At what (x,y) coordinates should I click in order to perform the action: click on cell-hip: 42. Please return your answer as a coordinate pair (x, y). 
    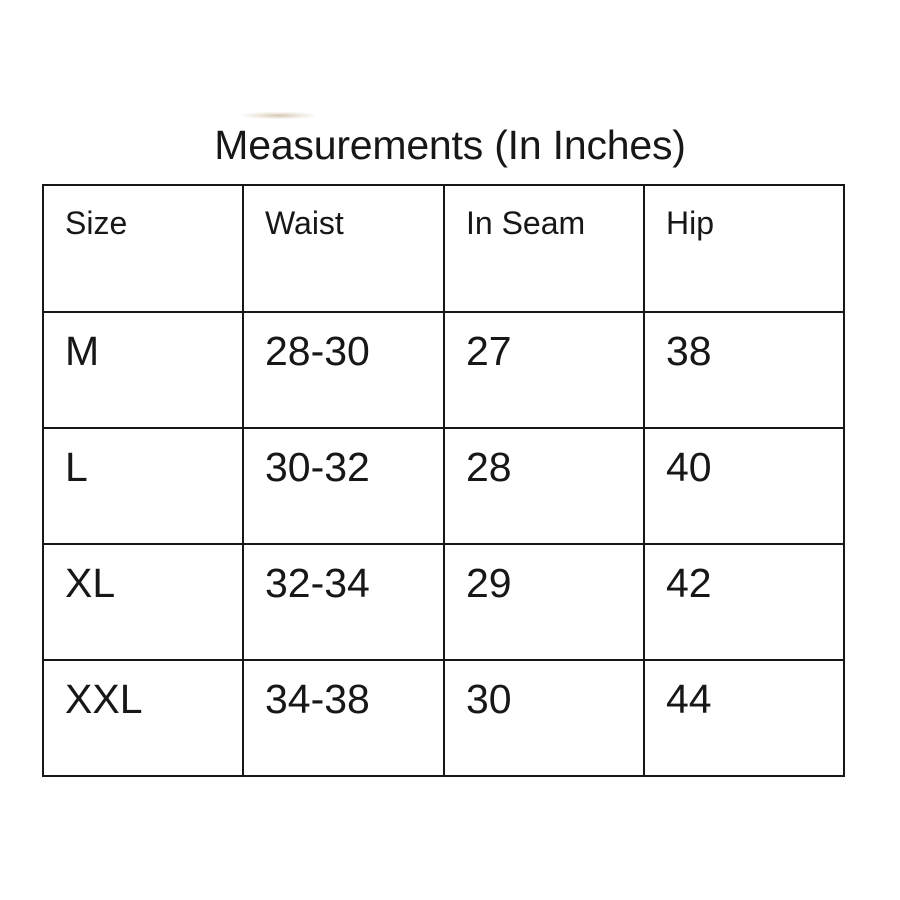
    Looking at the image, I should click on (744, 602).